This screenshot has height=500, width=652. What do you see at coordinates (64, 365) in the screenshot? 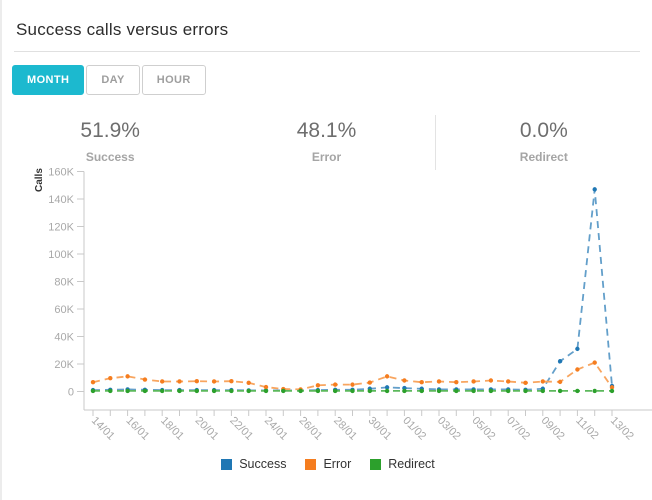
I see `y-tick-label: 20K` at bounding box center [64, 365].